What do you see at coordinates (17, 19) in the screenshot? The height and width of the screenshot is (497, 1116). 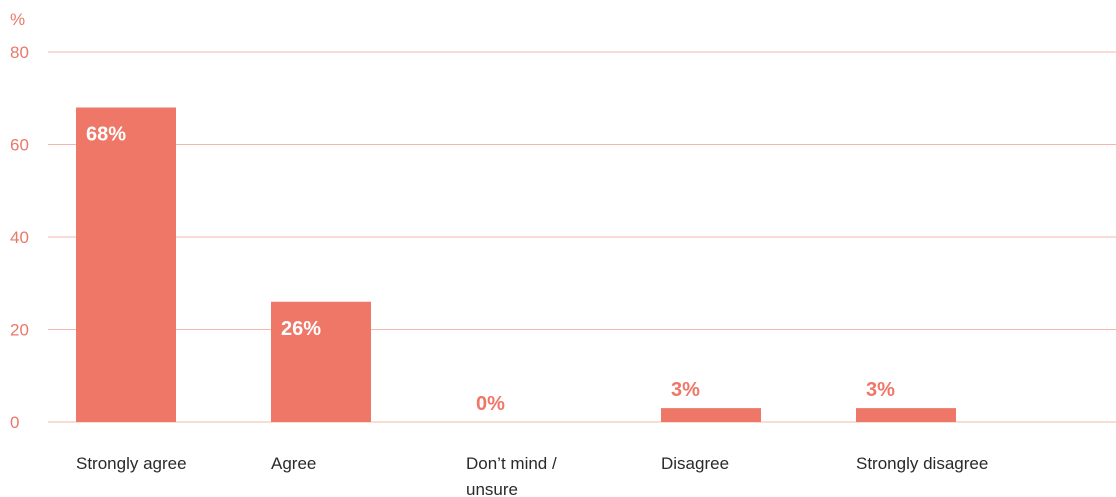 I see `y-axis-unit-label: %` at bounding box center [17, 19].